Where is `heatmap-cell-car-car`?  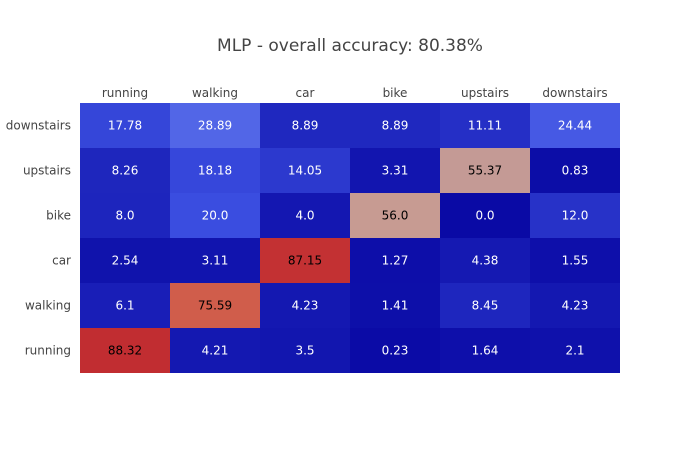 heatmap-cell-car-car is located at coordinates (305, 260).